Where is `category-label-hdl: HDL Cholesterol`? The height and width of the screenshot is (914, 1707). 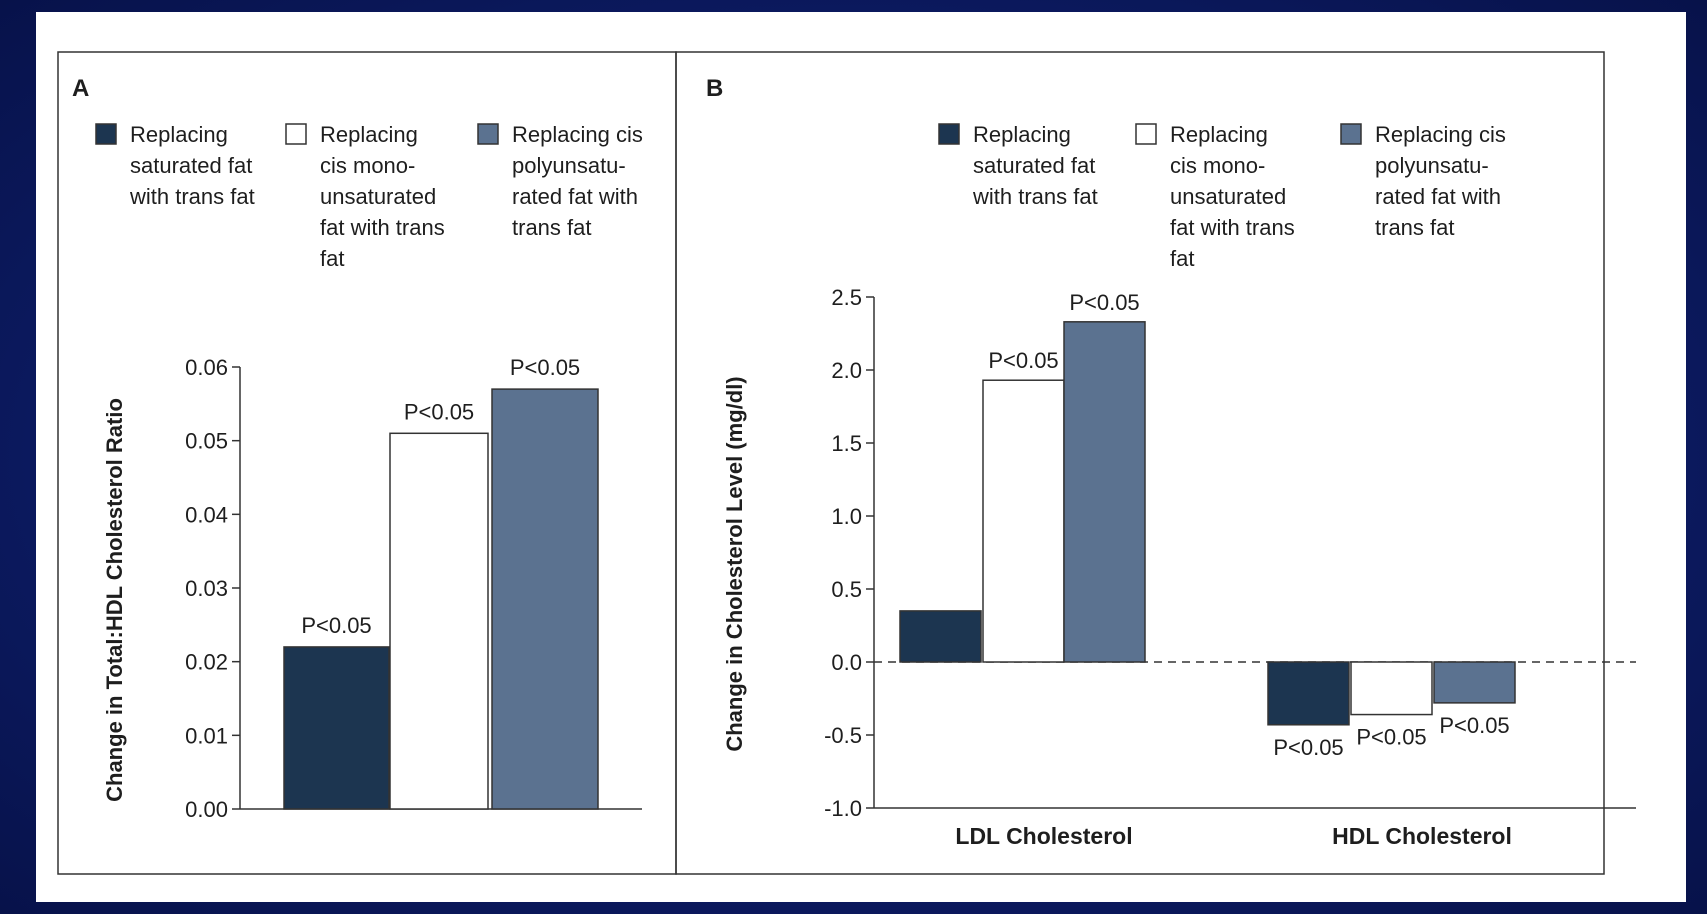 category-label-hdl: HDL Cholesterol is located at coordinates (1422, 836).